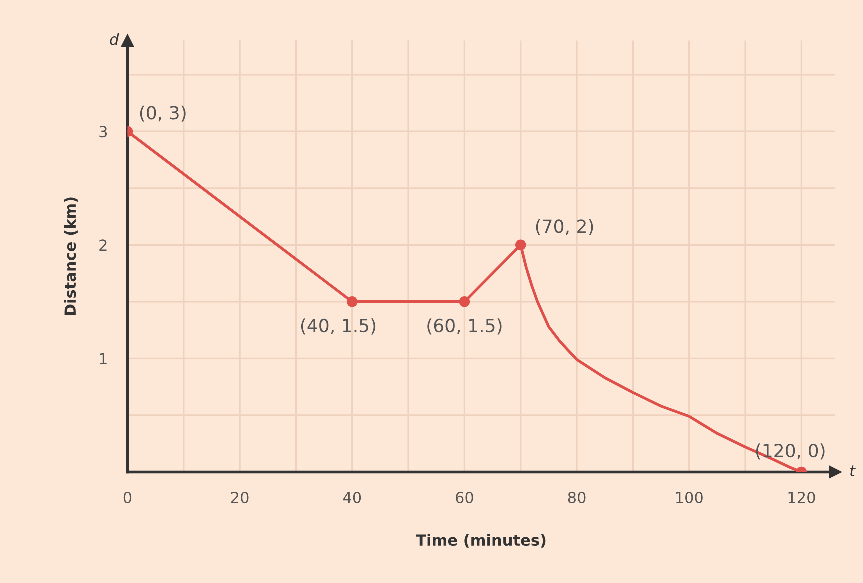  Describe the element at coordinates (240, 498) in the screenshot. I see `x-tick-label: 20` at that location.